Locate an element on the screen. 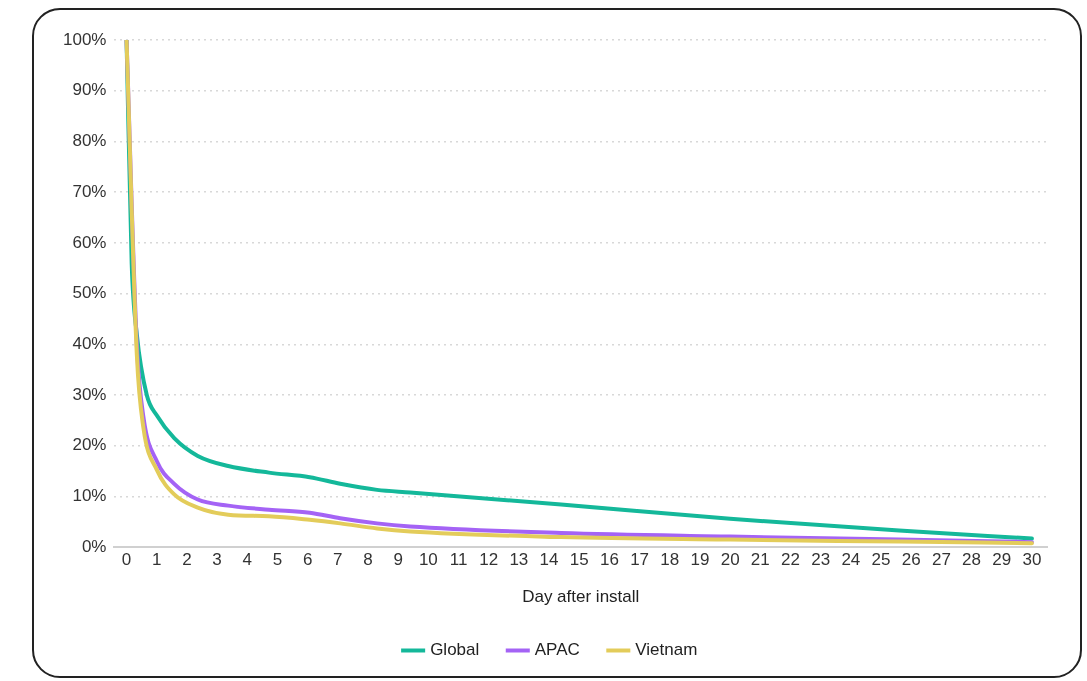 The image size is (1087, 681). y-tick-label: 10% is located at coordinates (89, 496).